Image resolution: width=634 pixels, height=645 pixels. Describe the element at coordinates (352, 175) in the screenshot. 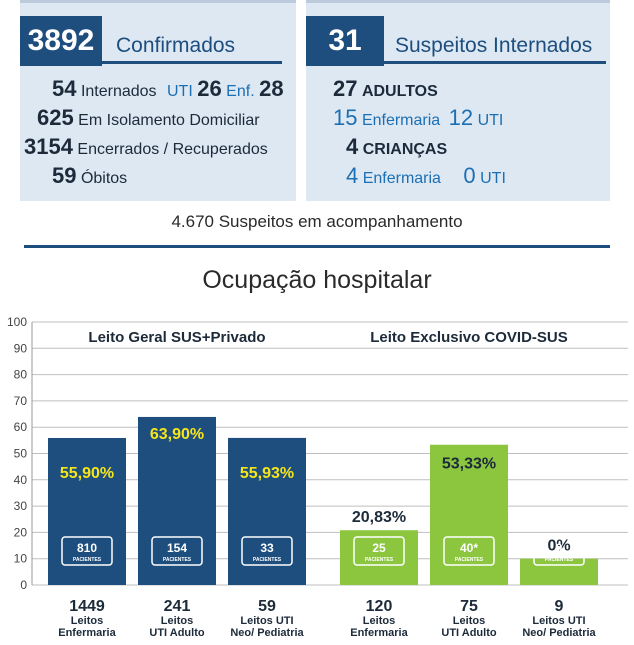

I see `criancas-enfermaria-count: 4` at that location.